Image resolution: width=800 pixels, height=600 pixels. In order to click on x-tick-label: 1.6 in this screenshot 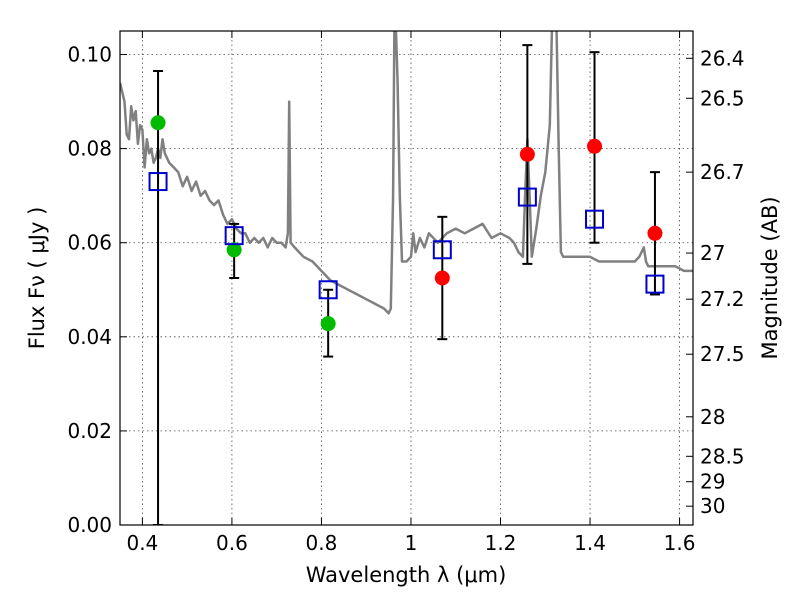, I will do `click(680, 543)`.